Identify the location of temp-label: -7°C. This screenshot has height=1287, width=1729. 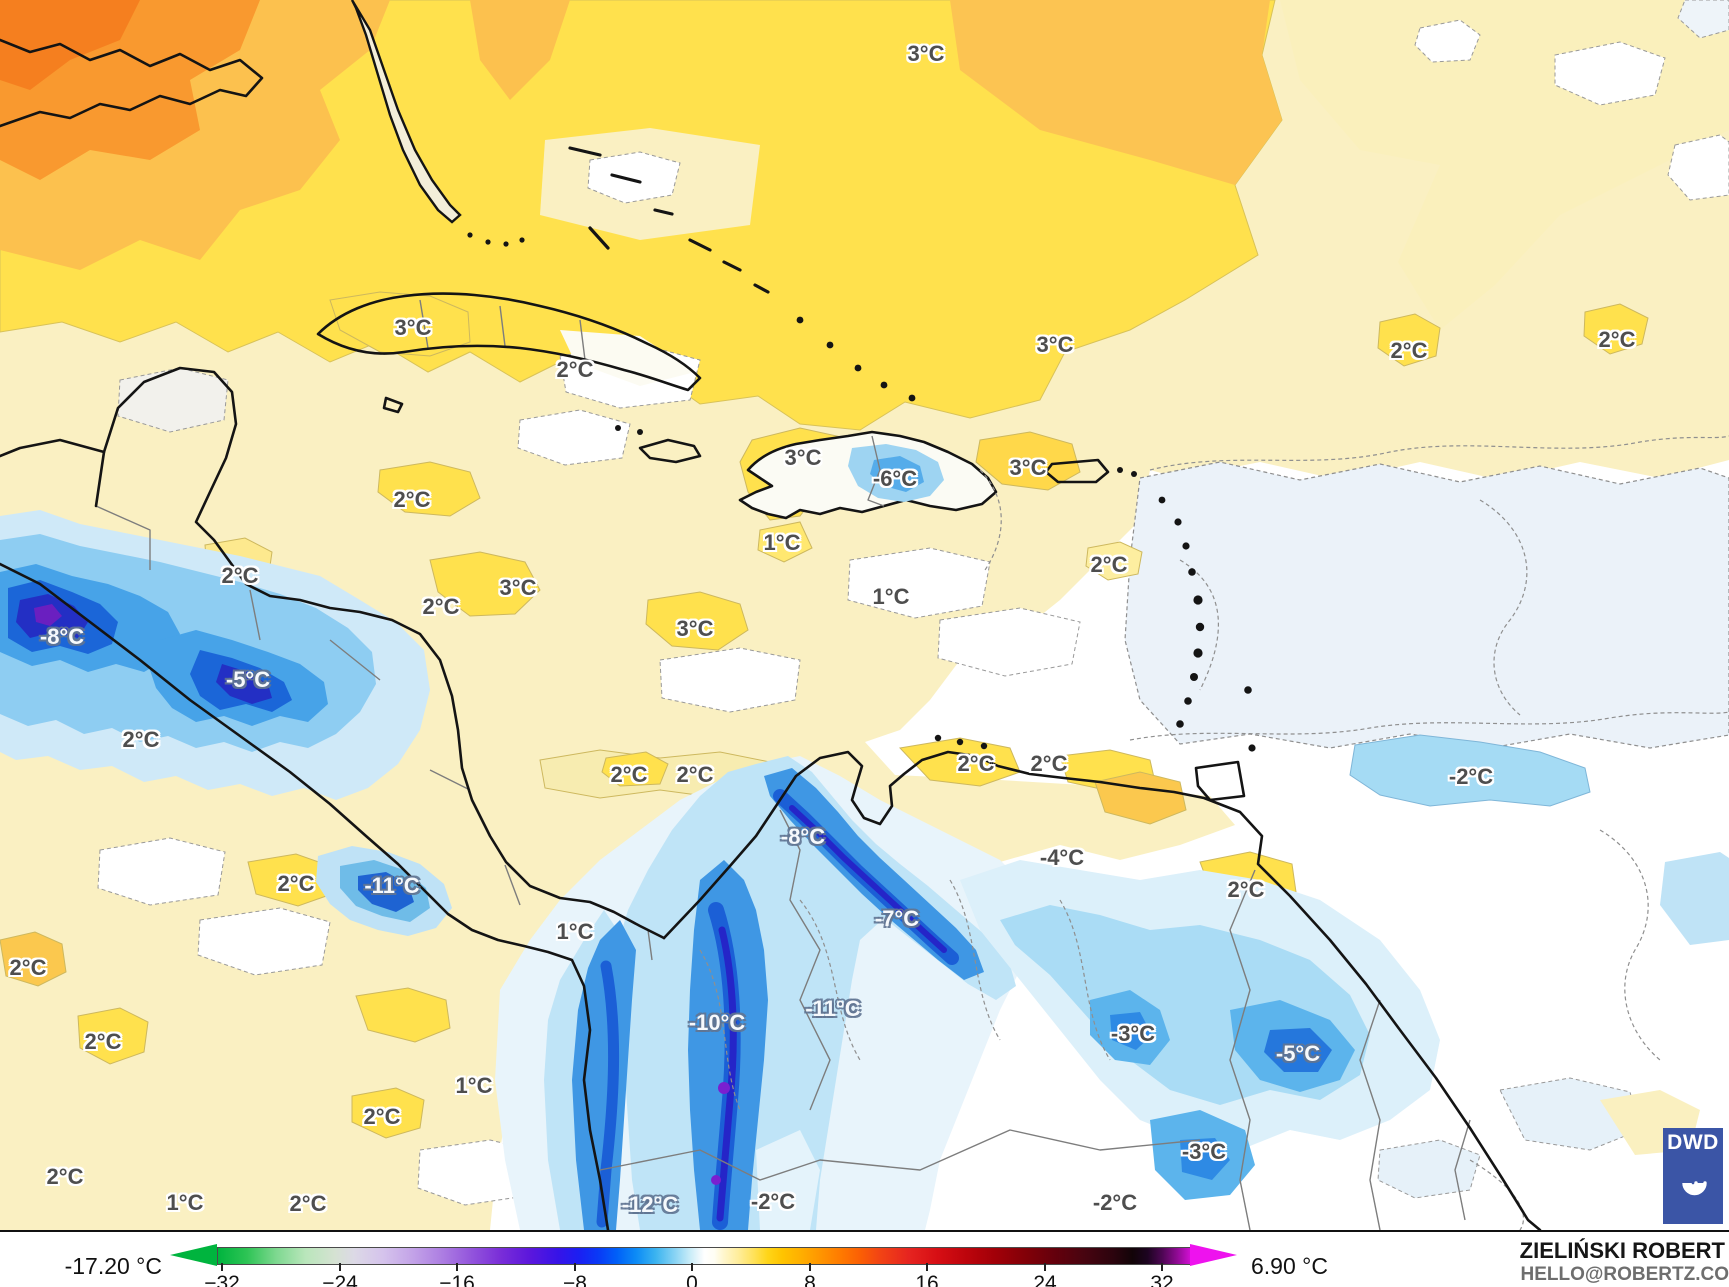
(897, 918).